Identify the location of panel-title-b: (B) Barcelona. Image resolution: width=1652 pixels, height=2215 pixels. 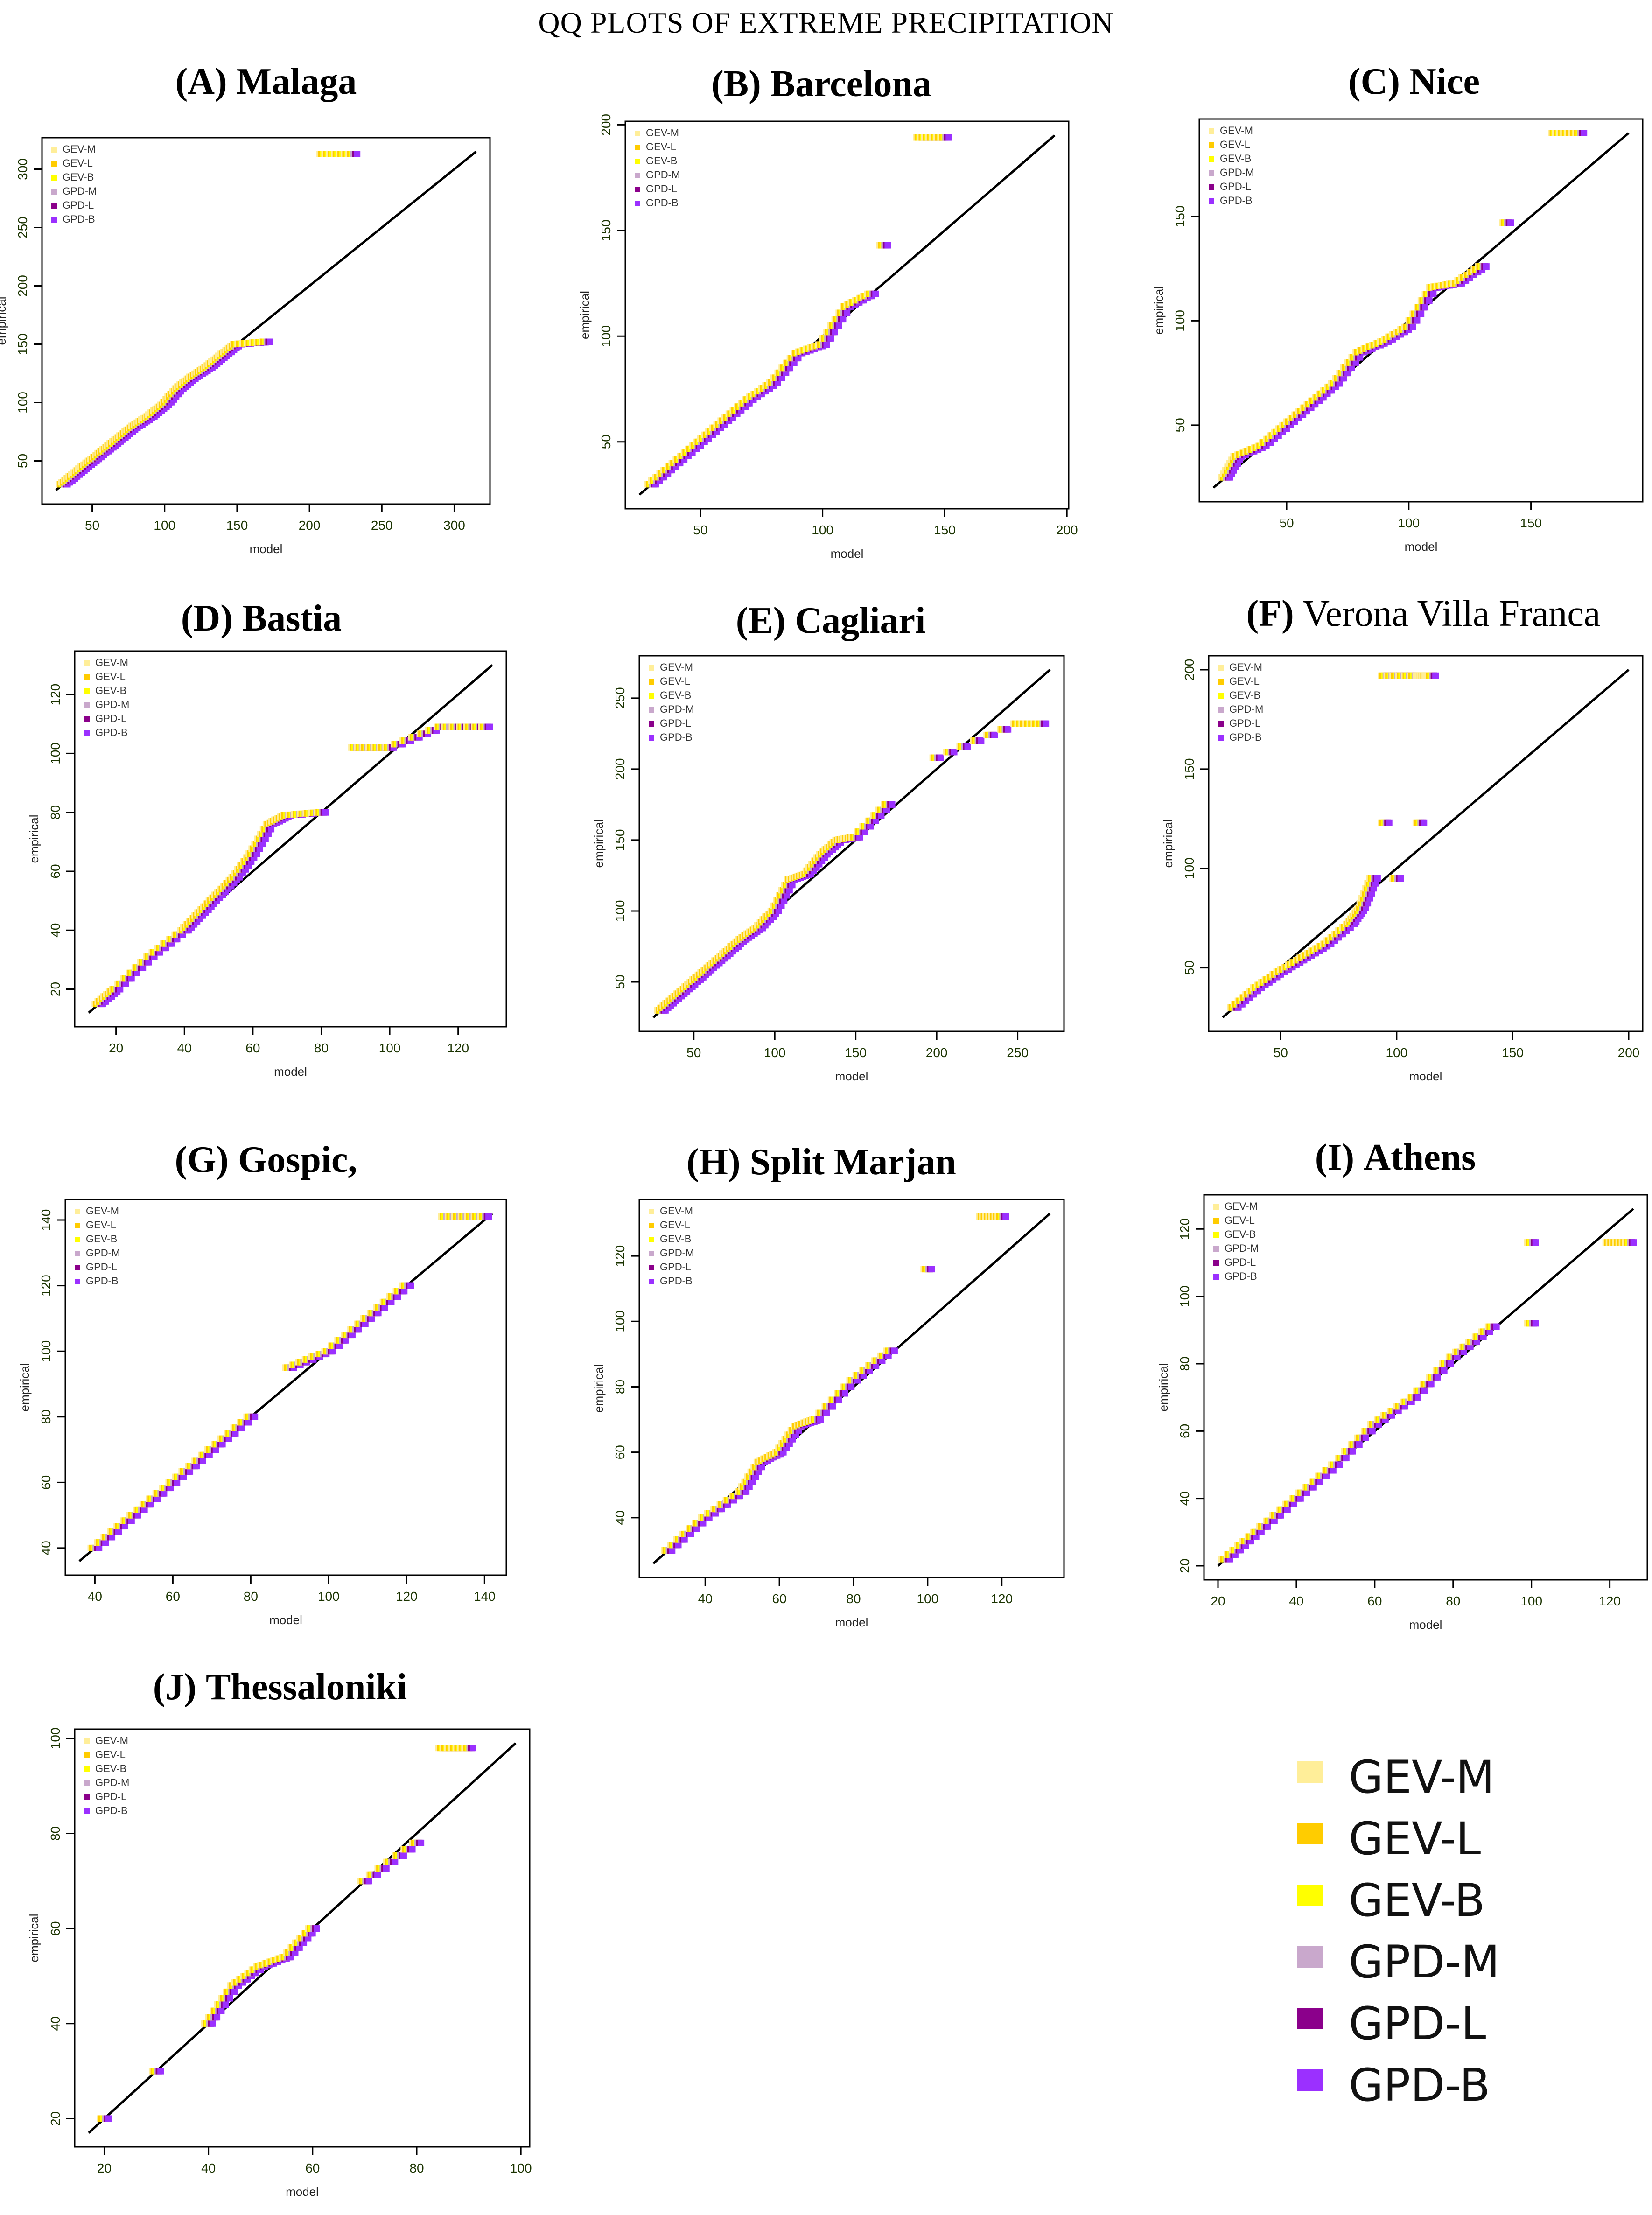
(821, 84).